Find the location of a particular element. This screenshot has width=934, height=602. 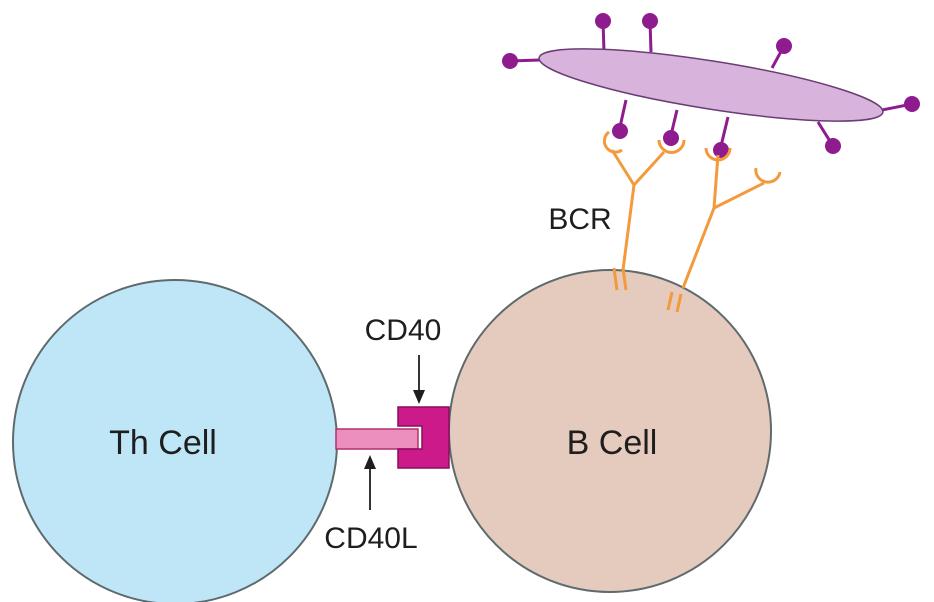

cd40-arrow is located at coordinates (419, 379).